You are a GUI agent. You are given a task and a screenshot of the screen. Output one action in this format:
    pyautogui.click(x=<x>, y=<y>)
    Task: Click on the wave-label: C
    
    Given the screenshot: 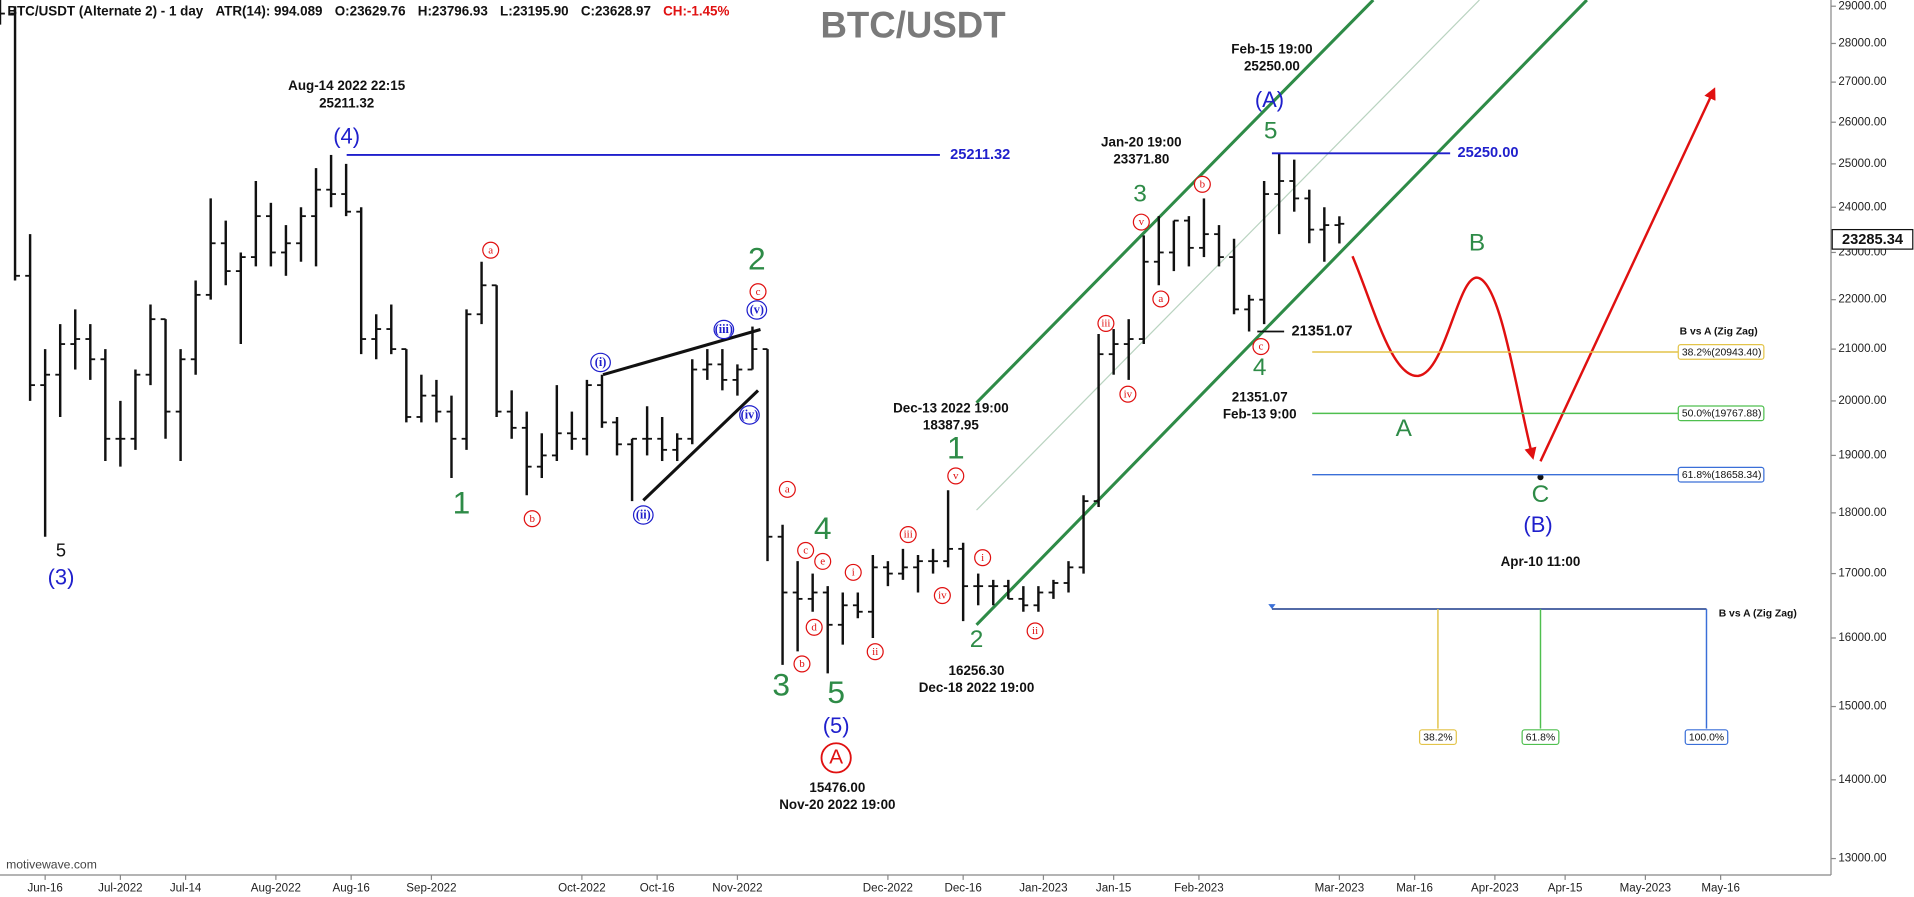 What is the action you would take?
    pyautogui.click(x=1541, y=494)
    